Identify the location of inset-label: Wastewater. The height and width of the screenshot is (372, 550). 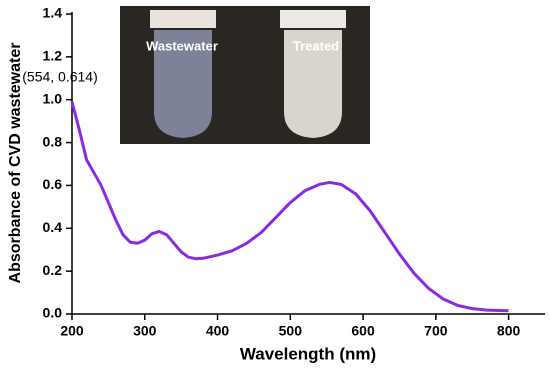
(182, 45).